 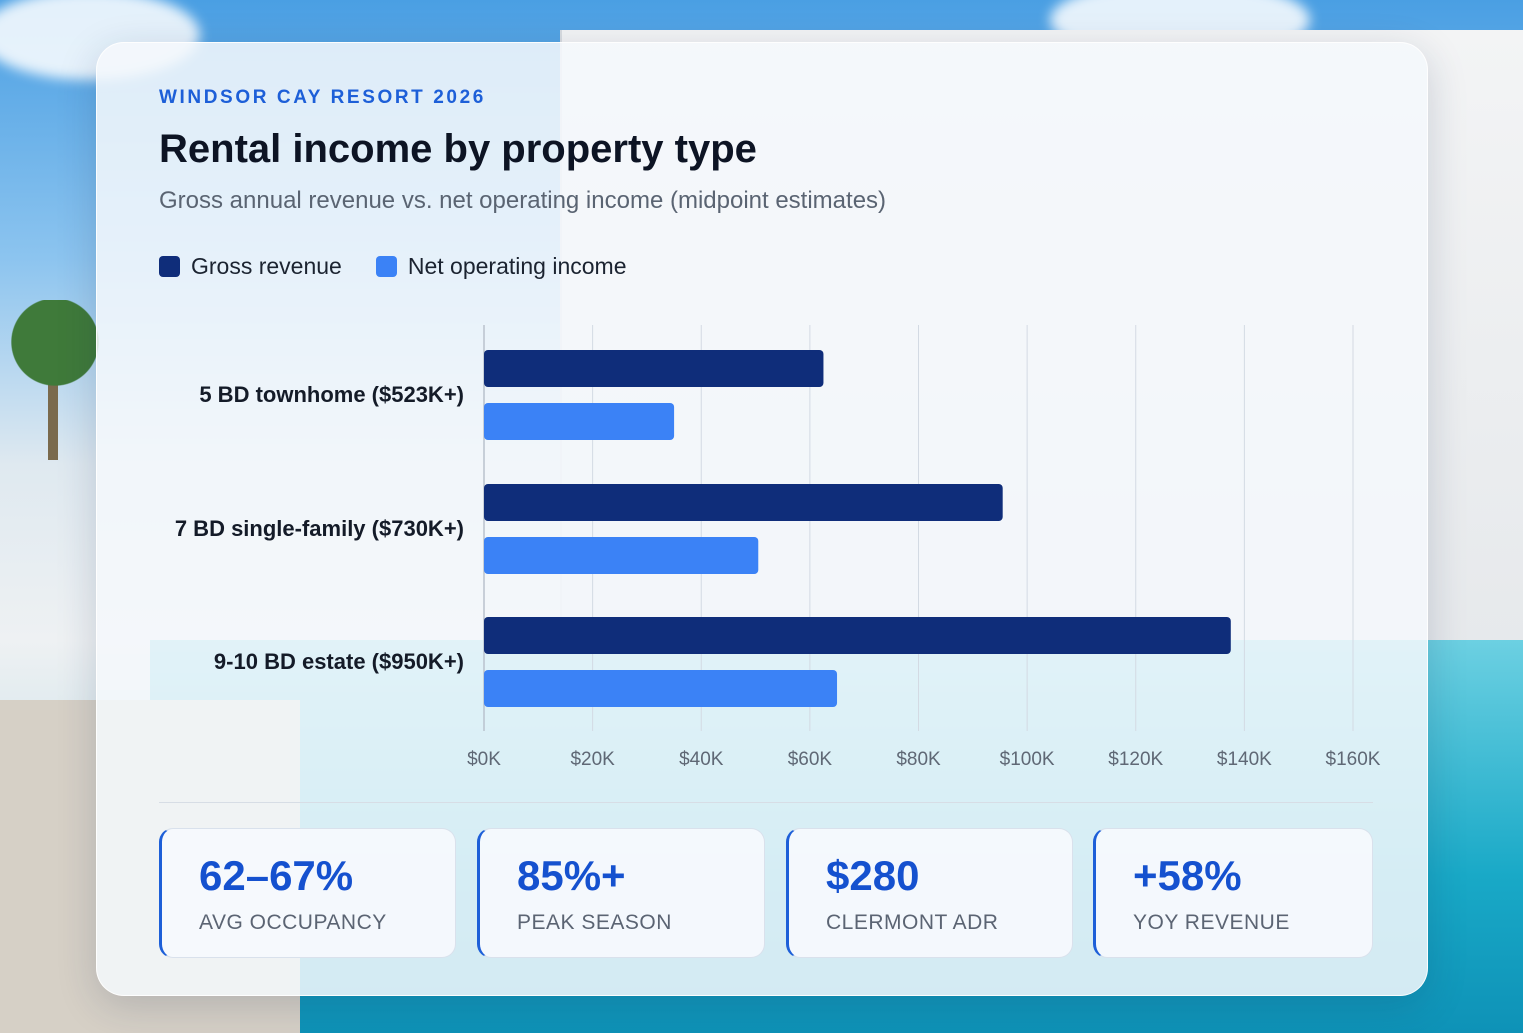 I want to click on chart-legend: Gross revenue Net operating income, so click(x=409, y=266).